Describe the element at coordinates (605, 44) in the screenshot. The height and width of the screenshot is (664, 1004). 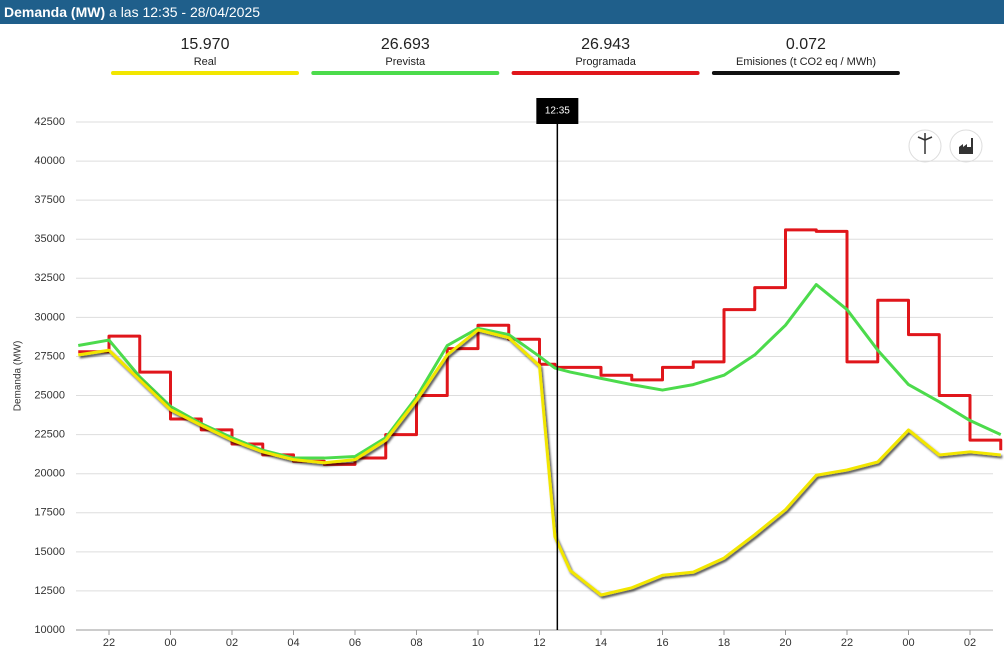
I see `card-value: 26.943` at that location.